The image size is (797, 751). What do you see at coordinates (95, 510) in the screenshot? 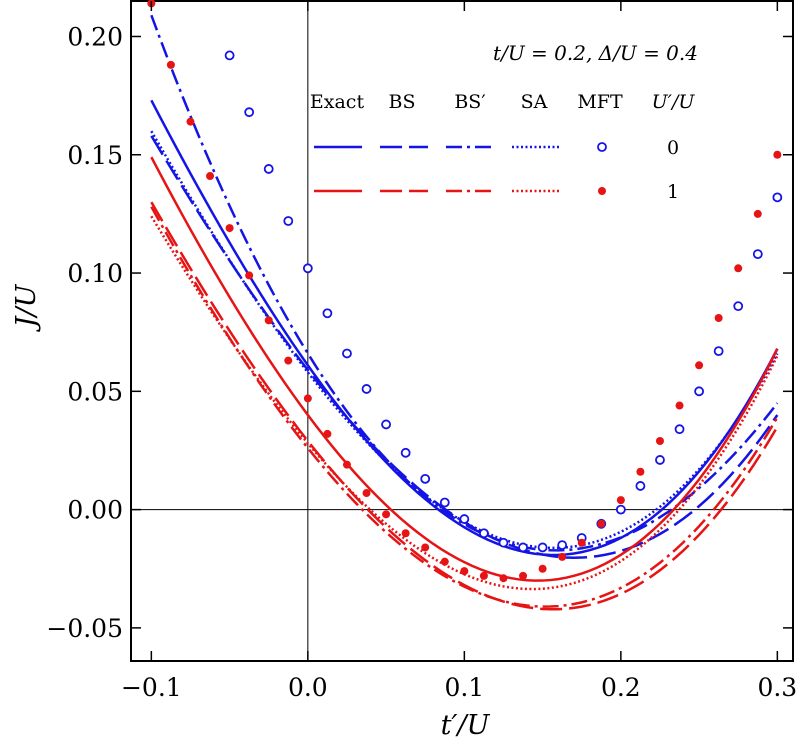
I see `y-tick-label: 0.00` at bounding box center [95, 510].